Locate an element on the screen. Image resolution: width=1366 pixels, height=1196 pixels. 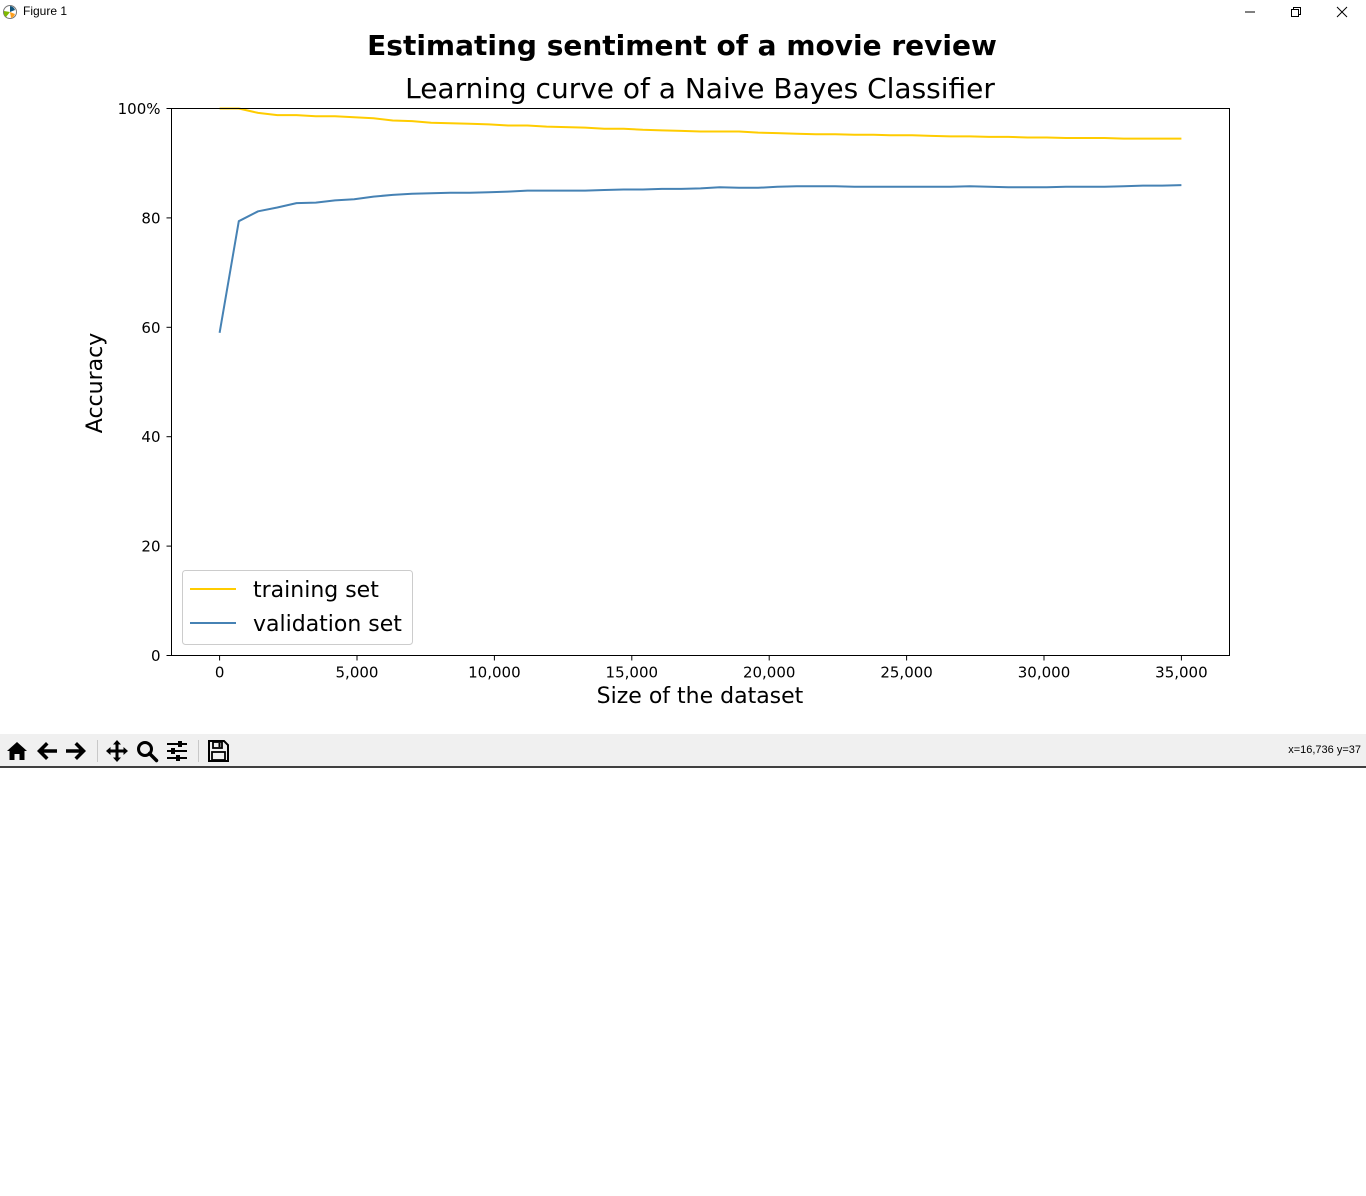
legend-frame is located at coordinates (297, 607).